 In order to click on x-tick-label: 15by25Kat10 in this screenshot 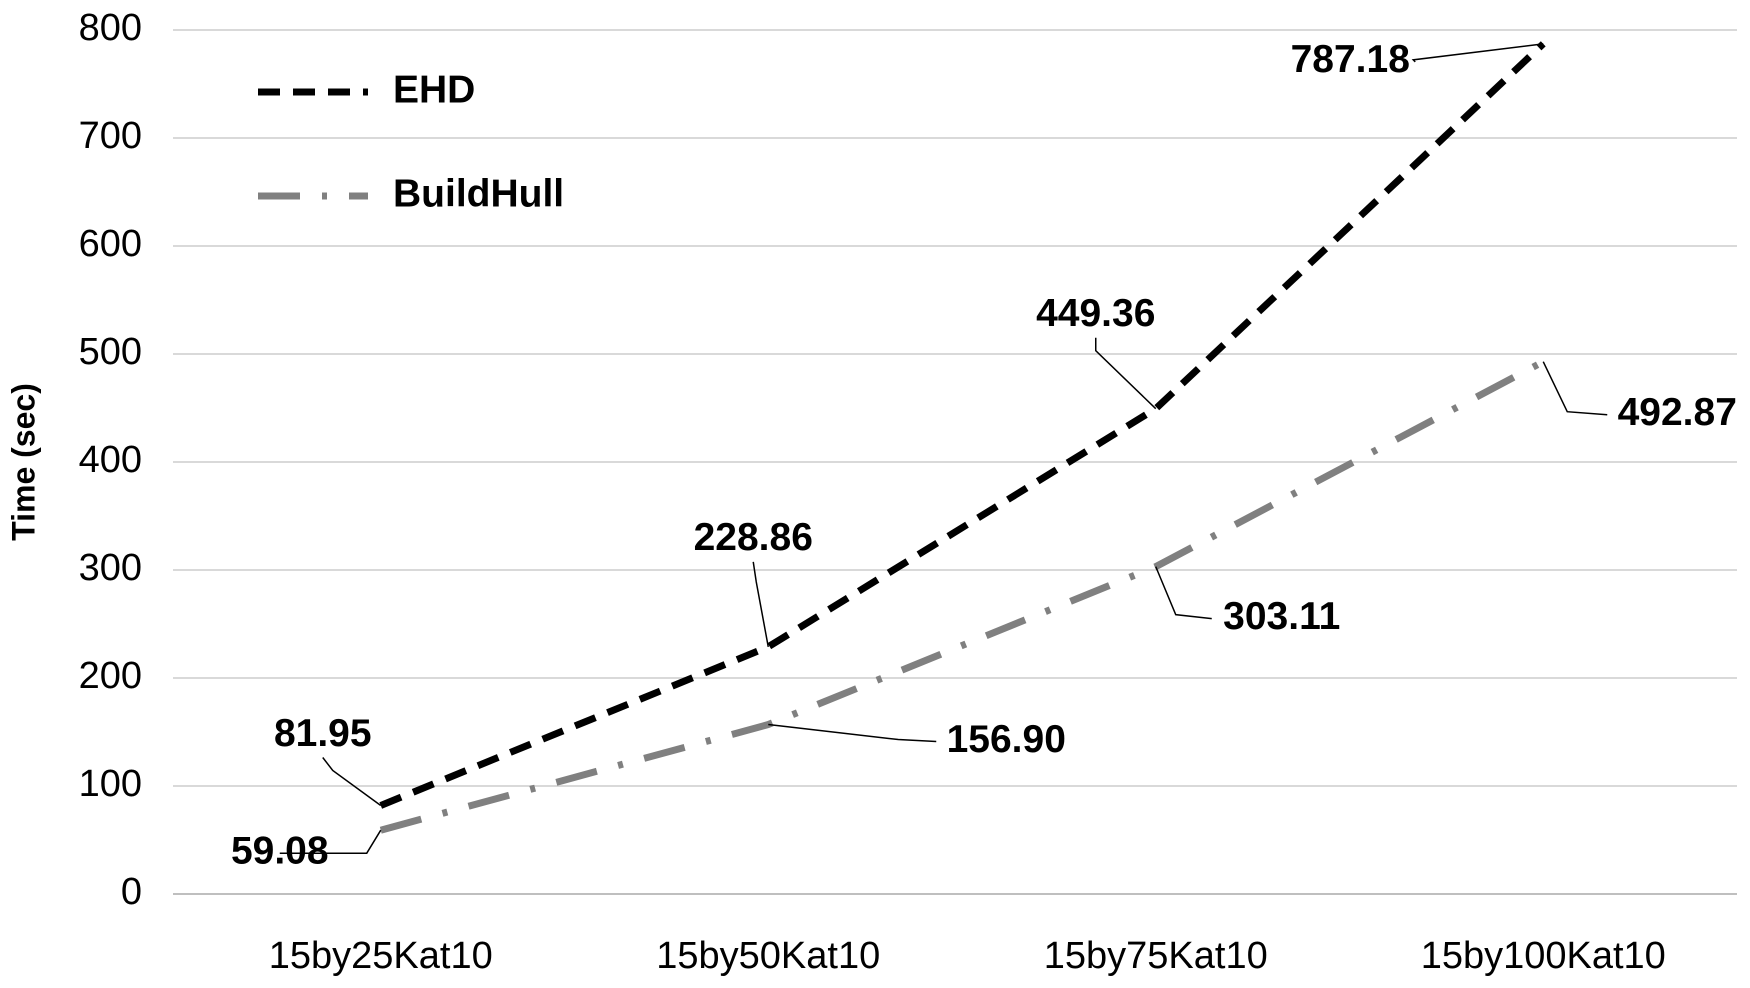, I will do `click(381, 956)`.